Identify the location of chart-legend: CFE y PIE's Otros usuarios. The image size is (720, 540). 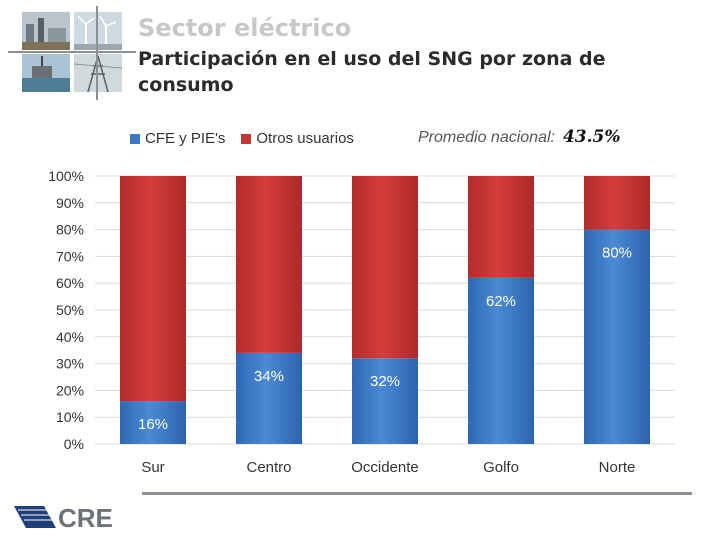
(242, 138).